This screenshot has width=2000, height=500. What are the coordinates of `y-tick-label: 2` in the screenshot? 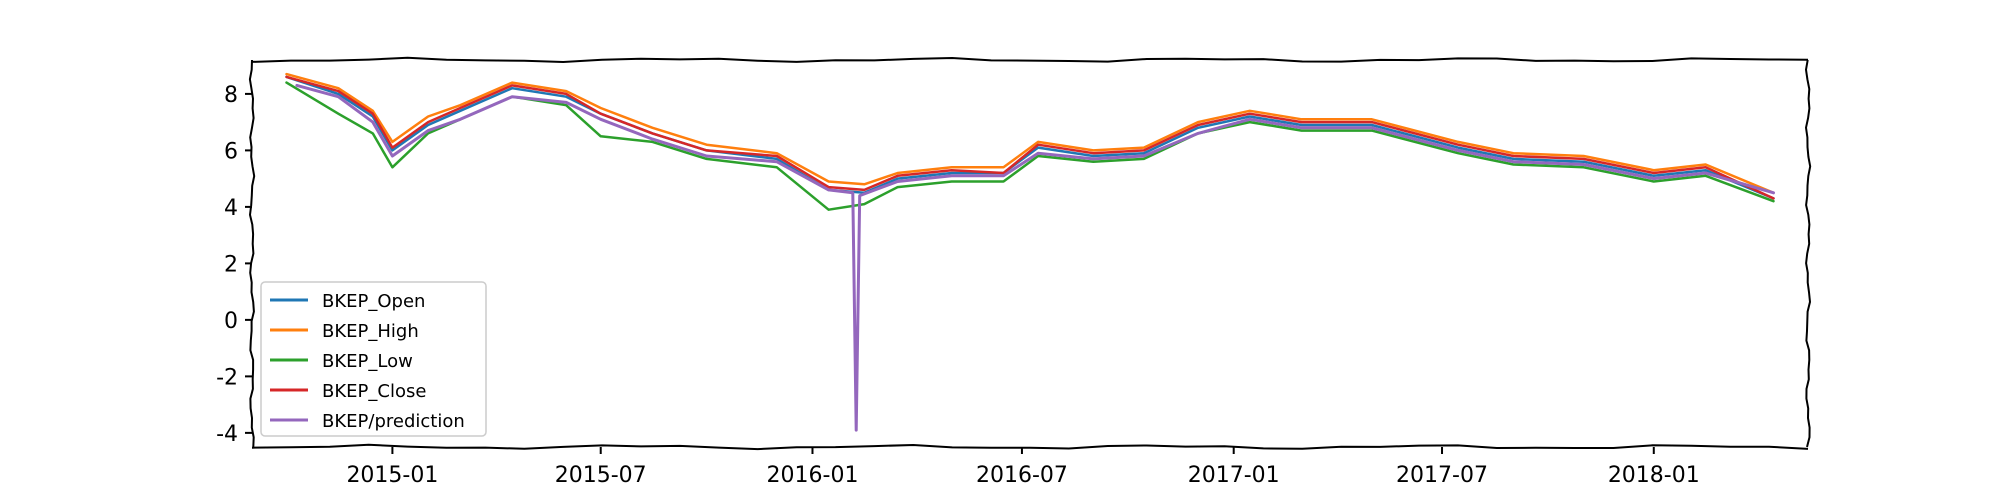 It's located at (231, 264).